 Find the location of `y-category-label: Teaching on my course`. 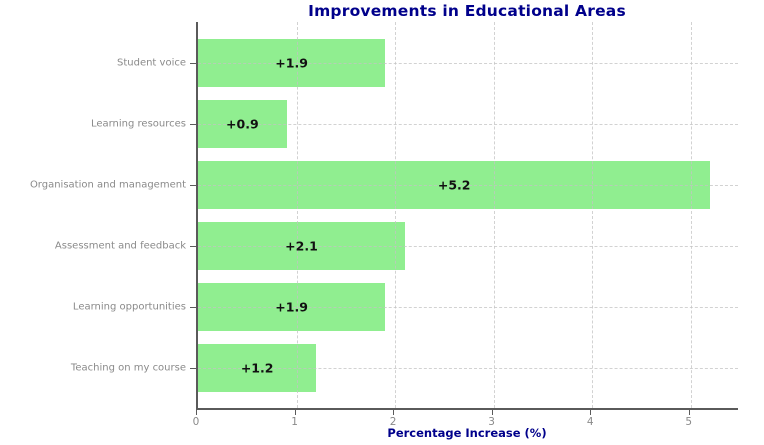

y-category-label: Teaching on my course is located at coordinates (128, 367).